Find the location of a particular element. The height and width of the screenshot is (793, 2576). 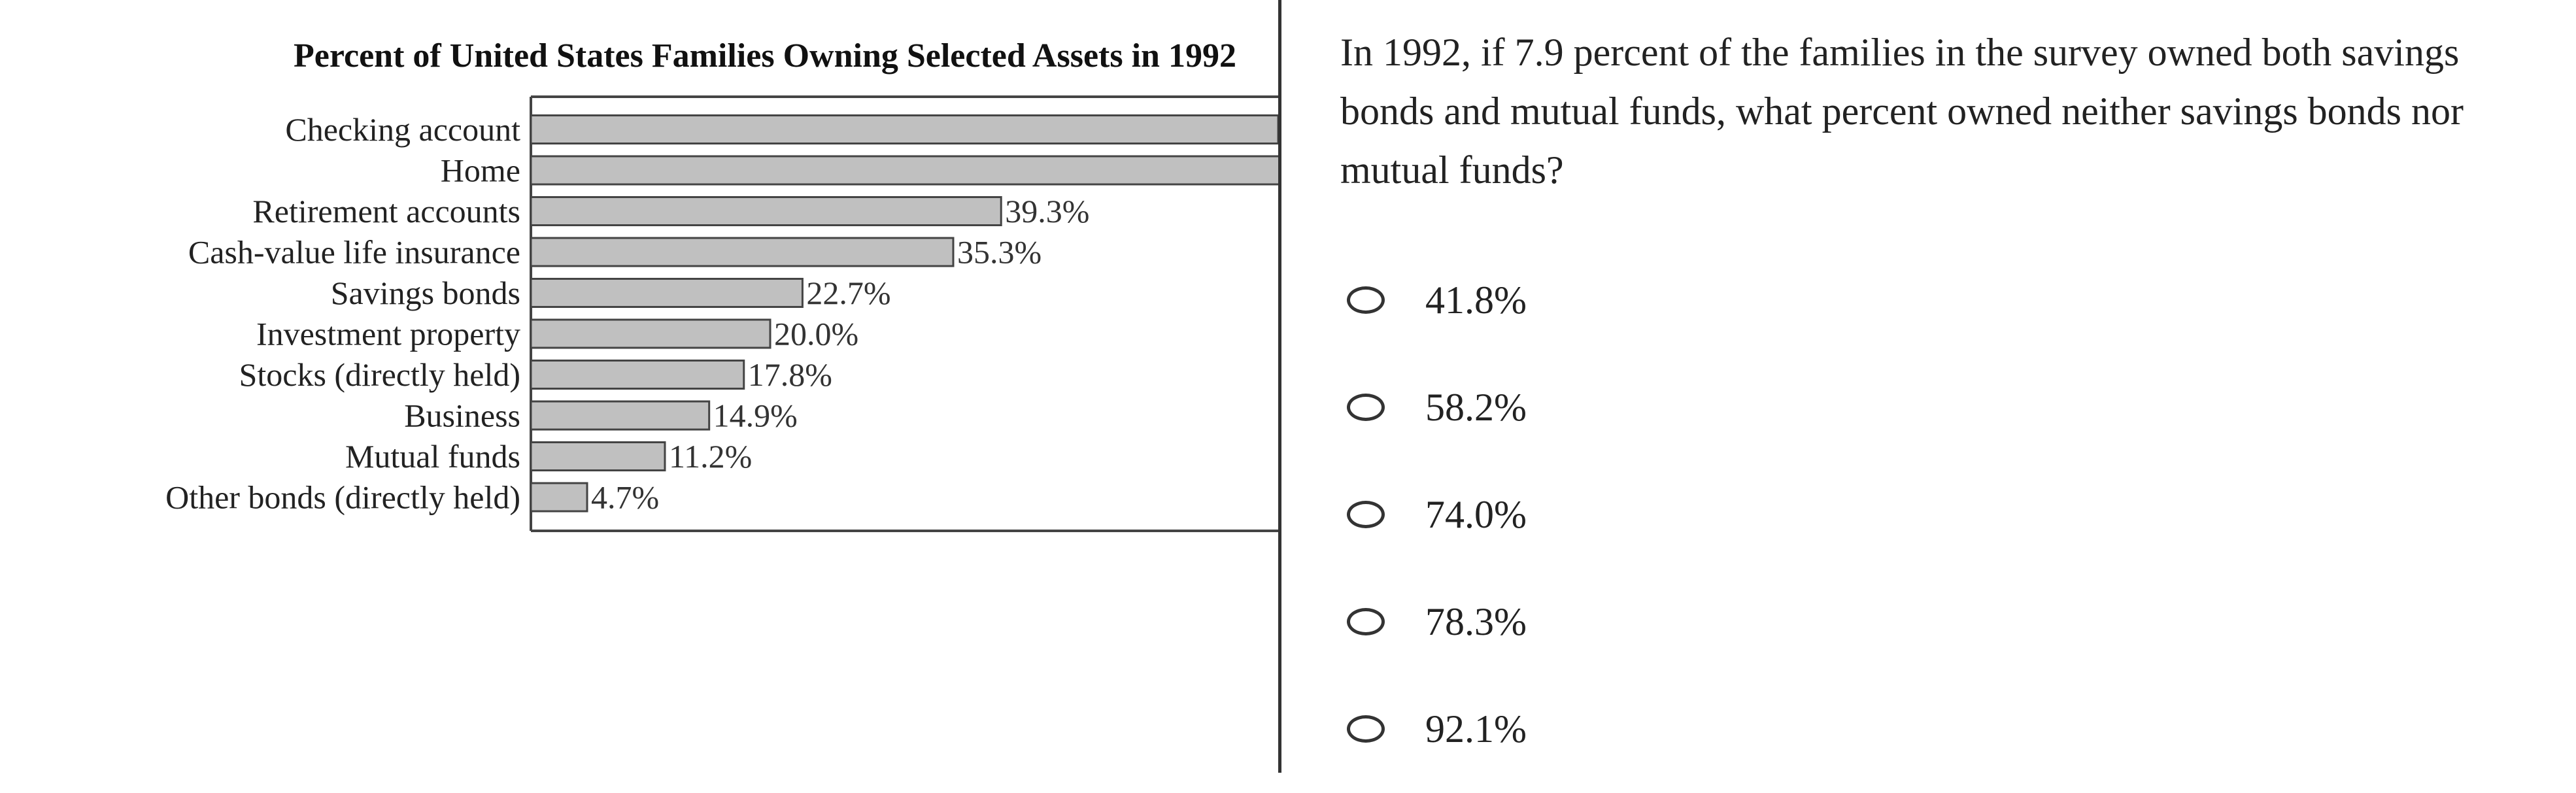

data-label: 14.9% is located at coordinates (755, 416).